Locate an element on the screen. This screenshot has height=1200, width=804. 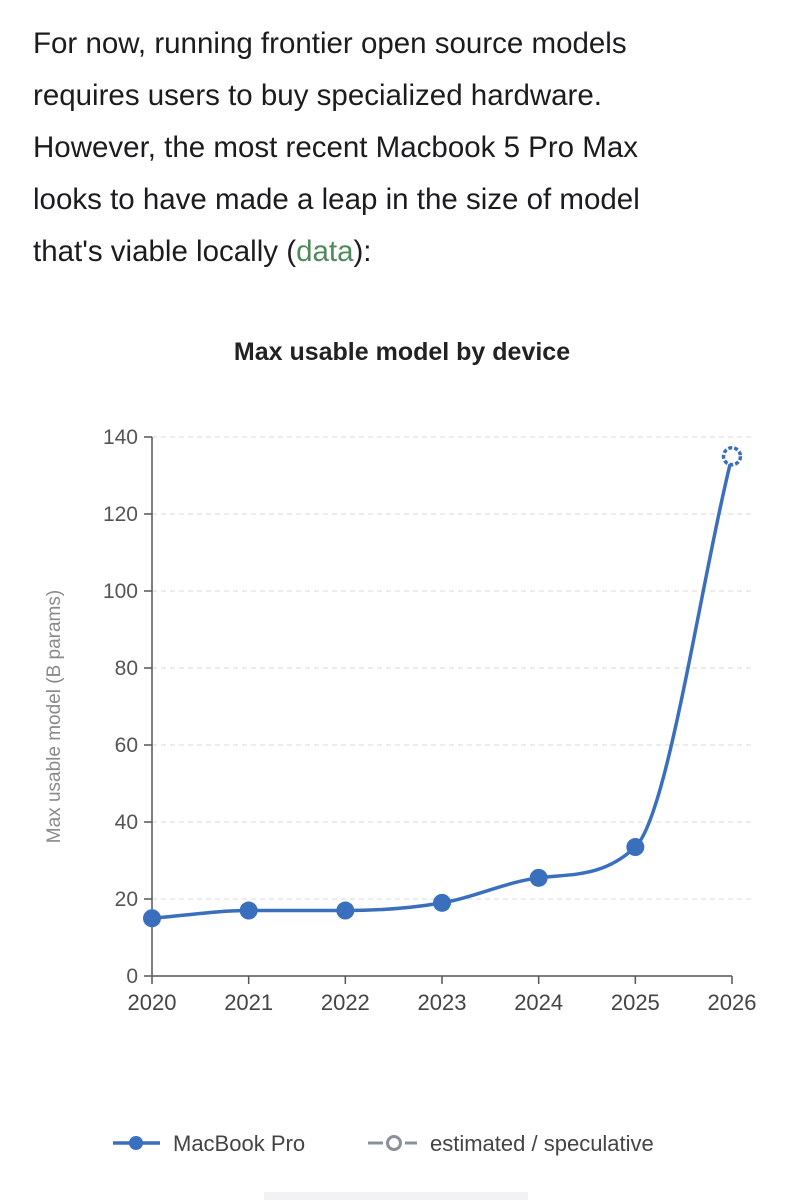
chart-legend: MacBook Pro estimated / speculative is located at coordinates (383, 1143).